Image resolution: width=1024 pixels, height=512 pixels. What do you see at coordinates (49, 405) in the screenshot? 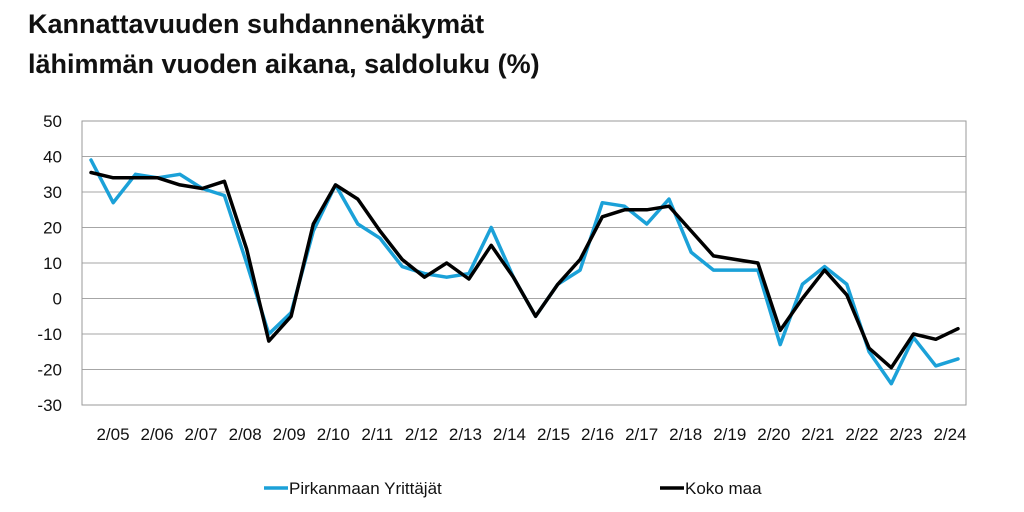
I see `y-tick-label: -30` at bounding box center [49, 405].